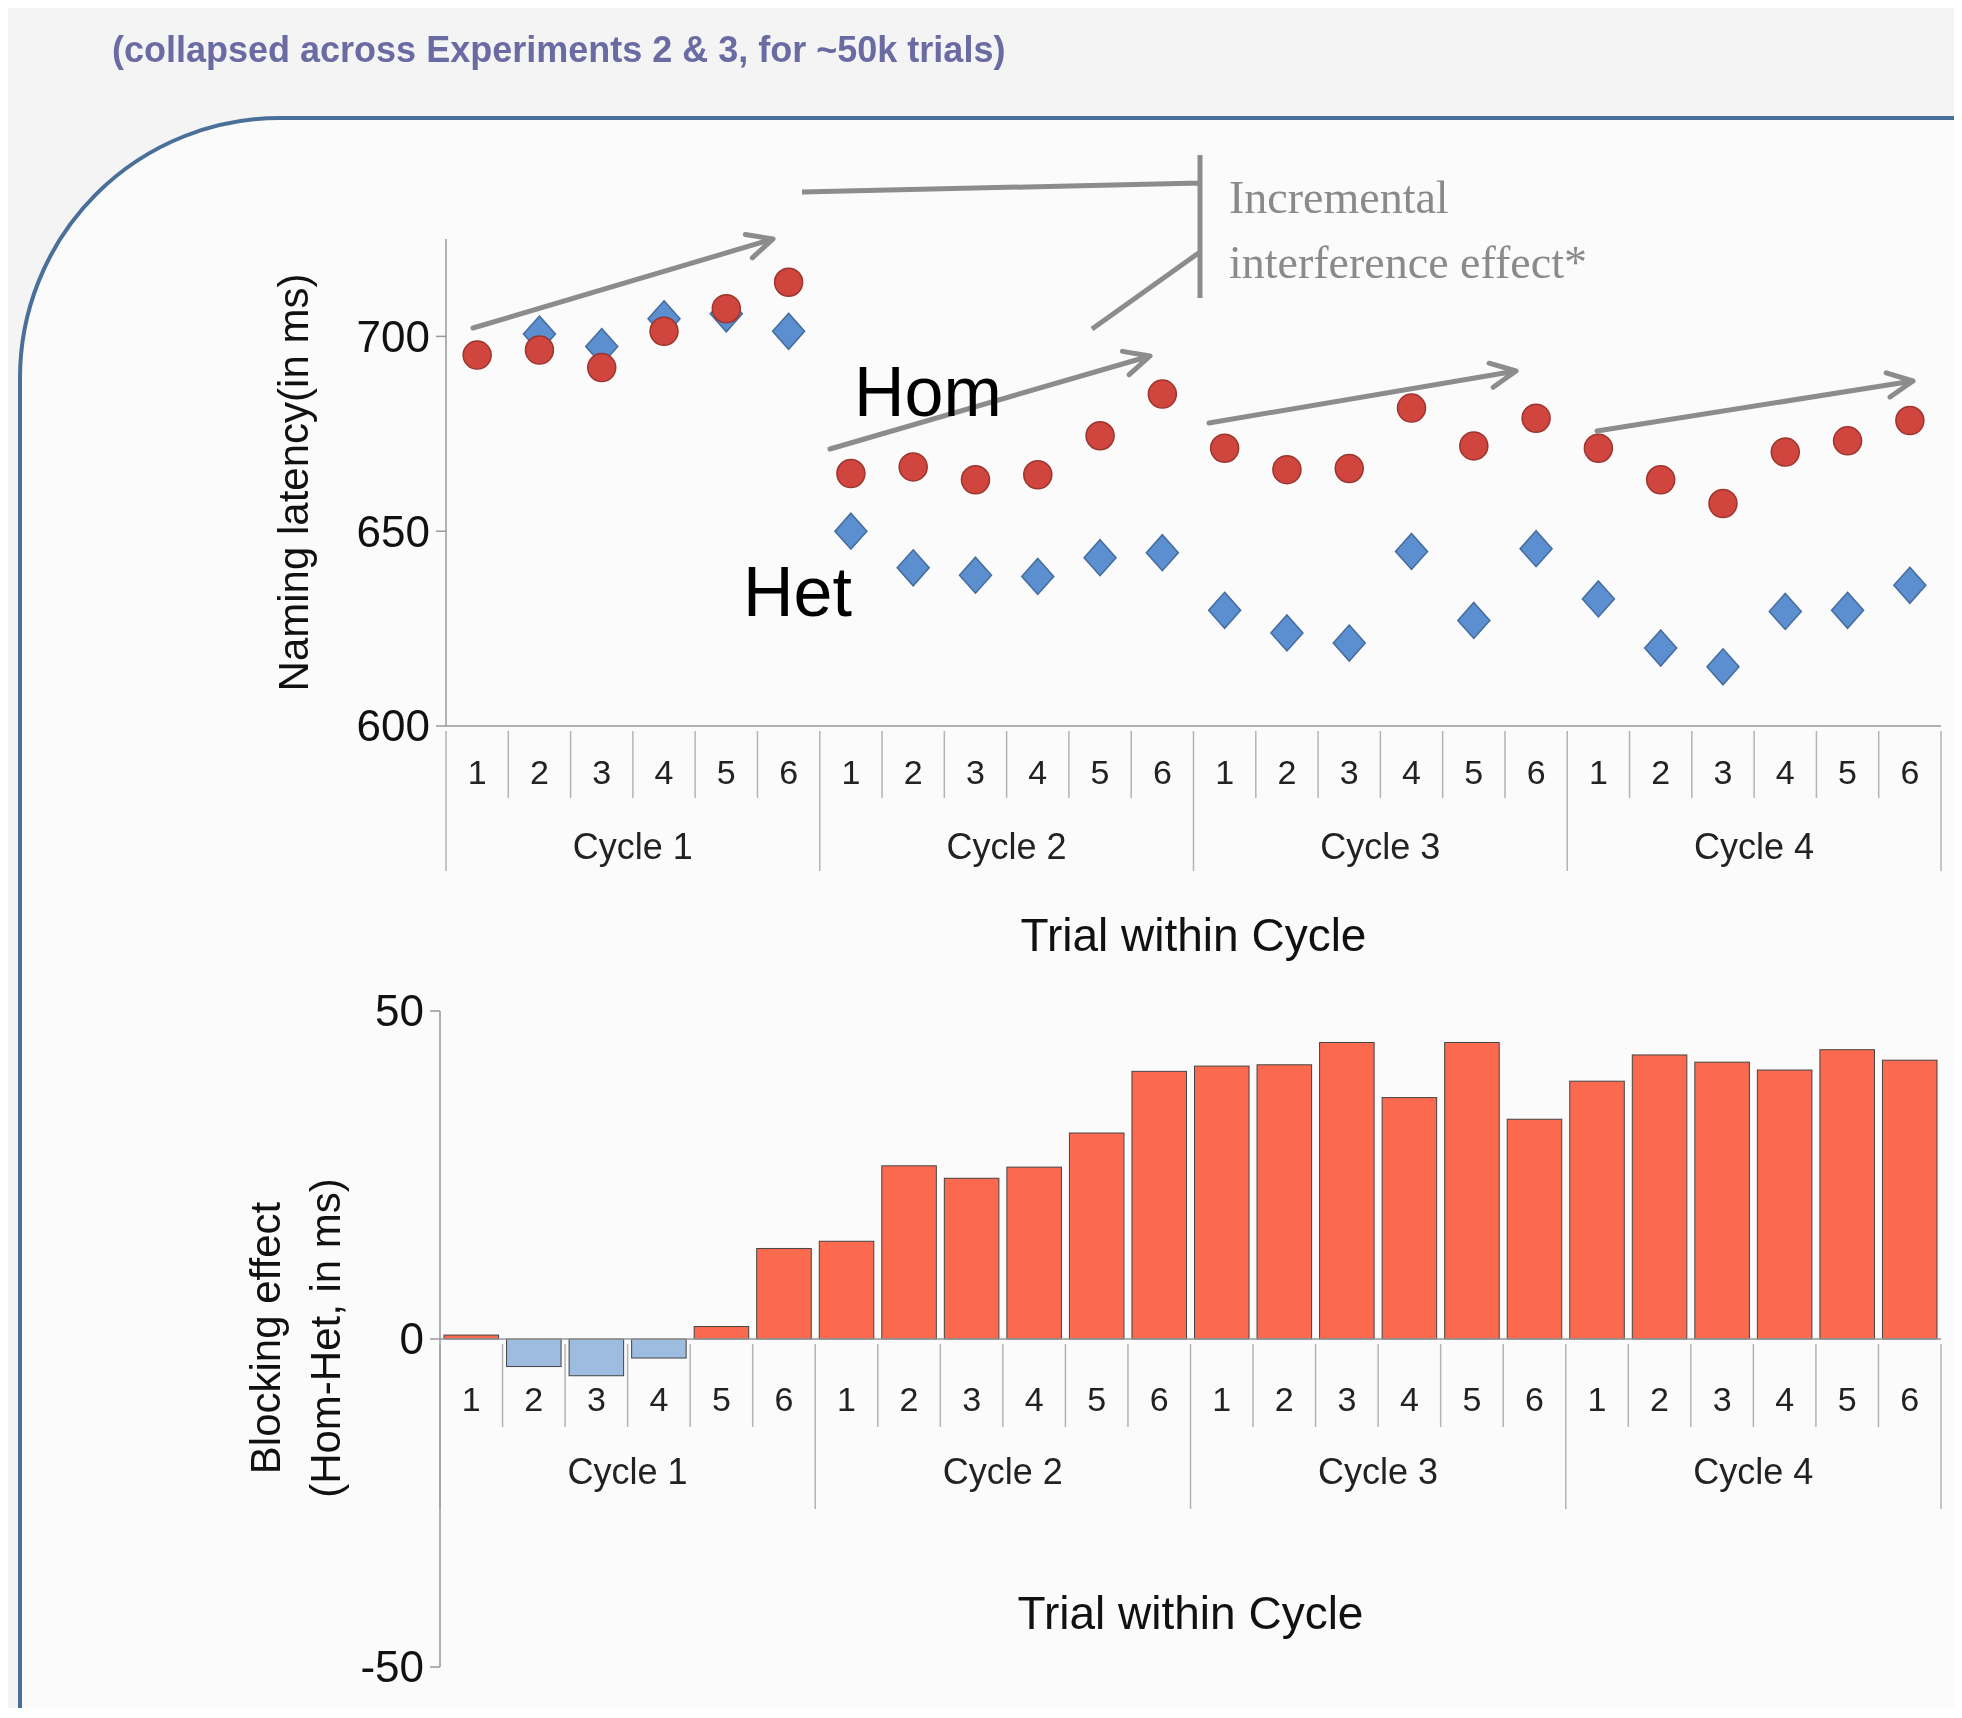 The image size is (1962, 1718). I want to click on y-tick-label: 650, so click(393, 531).